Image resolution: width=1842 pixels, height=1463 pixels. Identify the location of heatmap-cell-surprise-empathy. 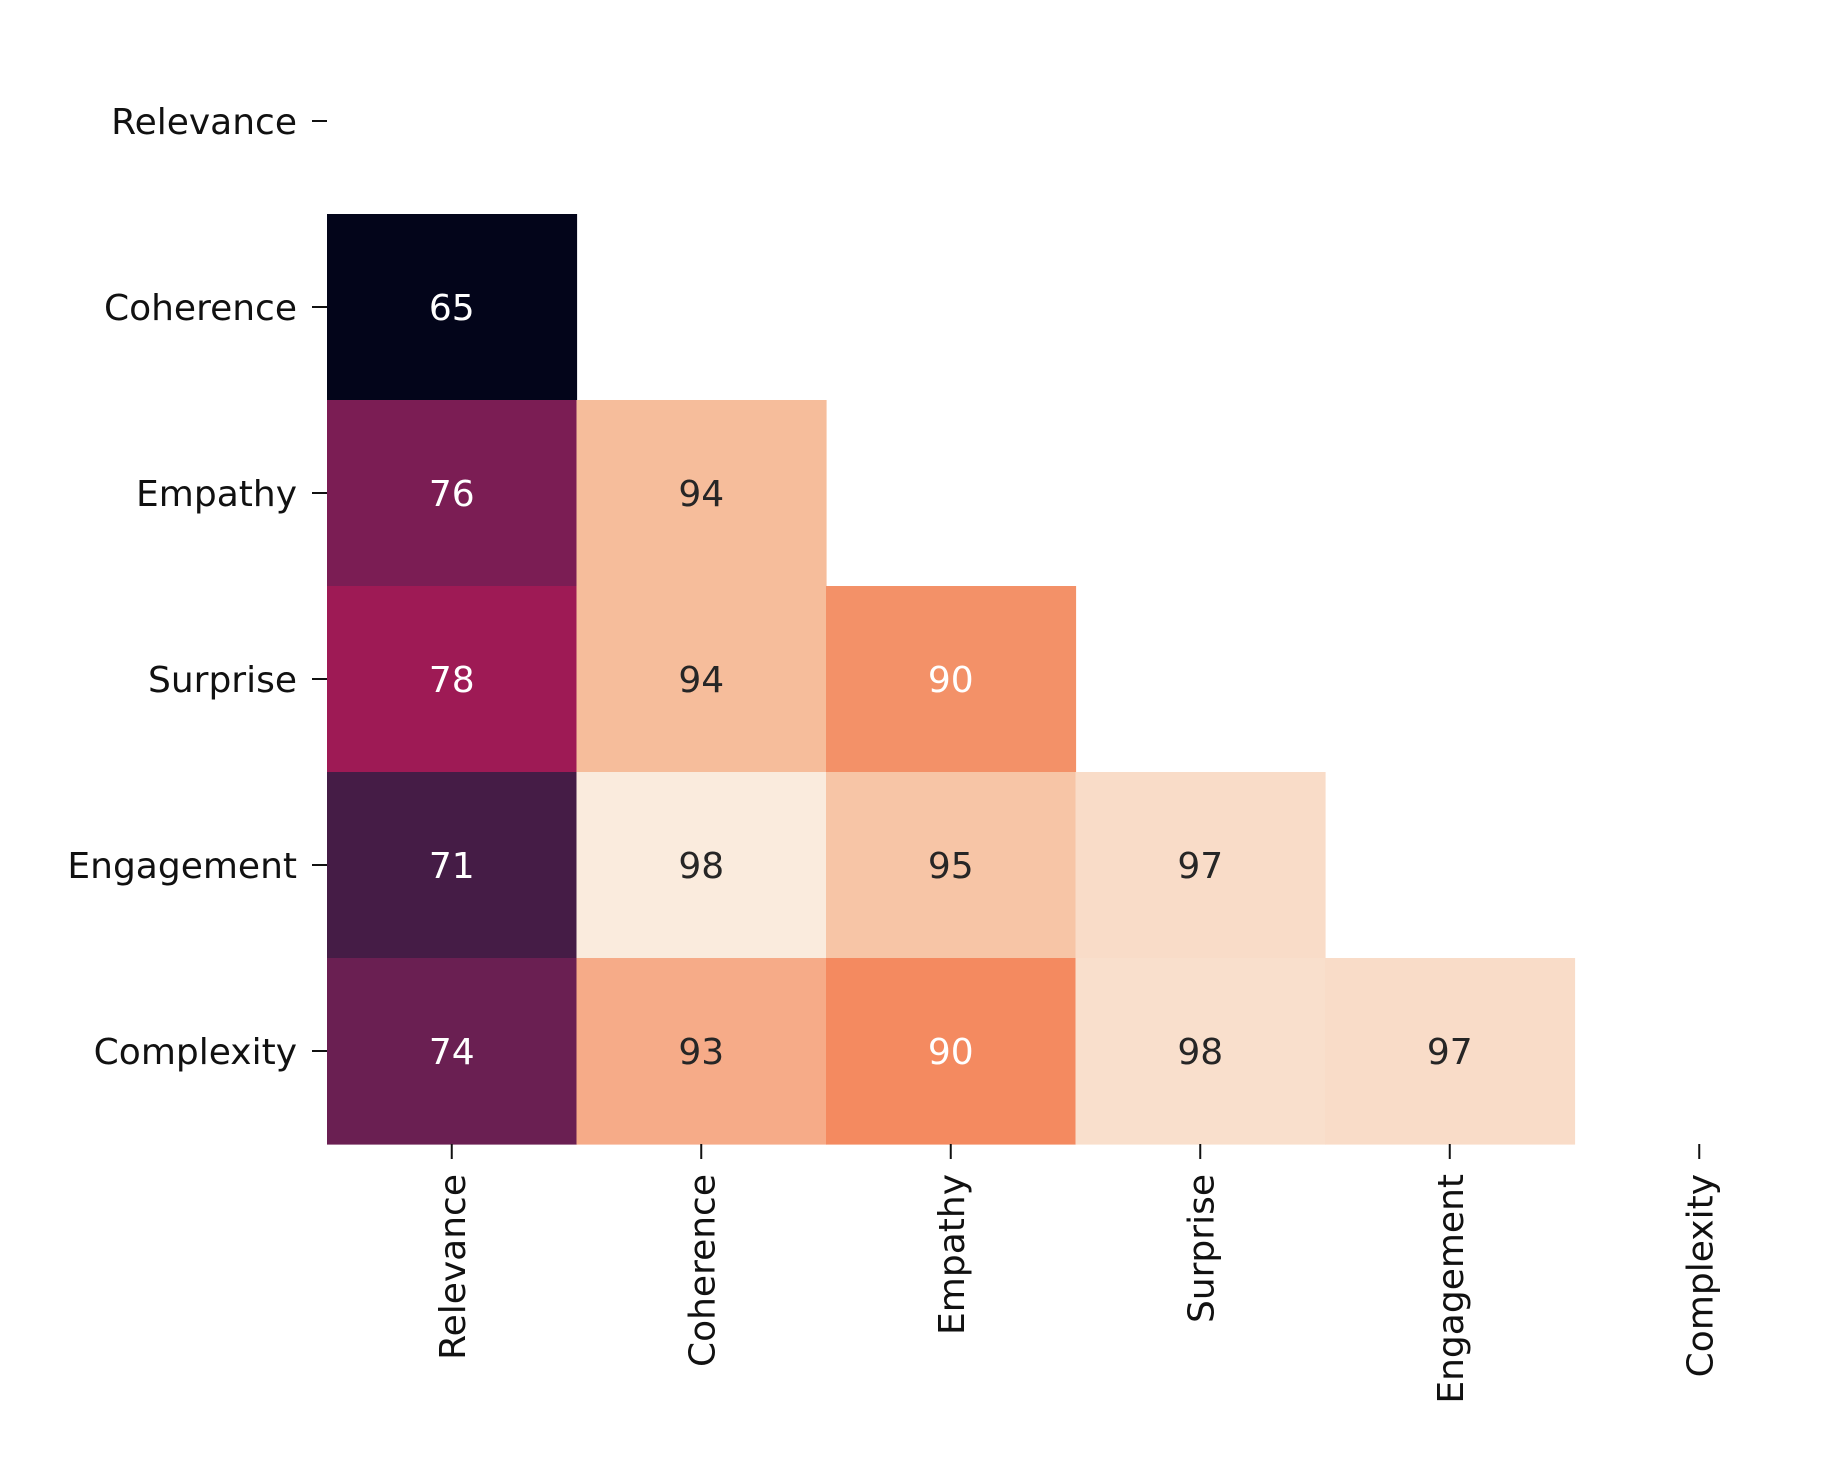
(951, 679).